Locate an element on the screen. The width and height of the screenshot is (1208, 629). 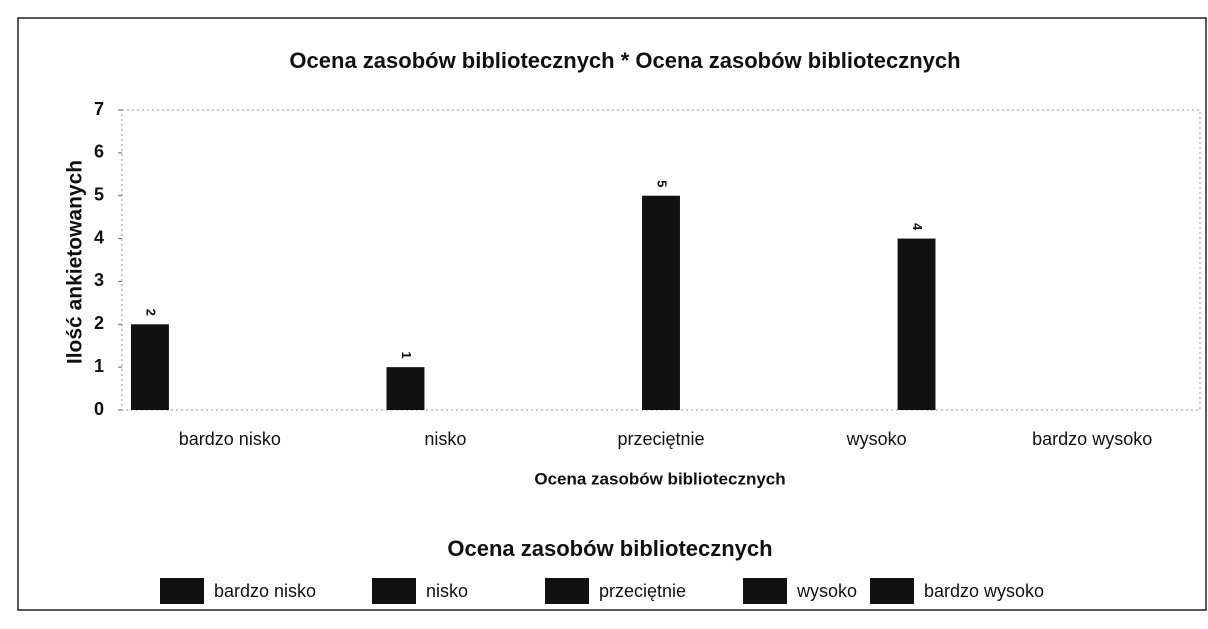
y-tick-label: 6 is located at coordinates (99, 152).